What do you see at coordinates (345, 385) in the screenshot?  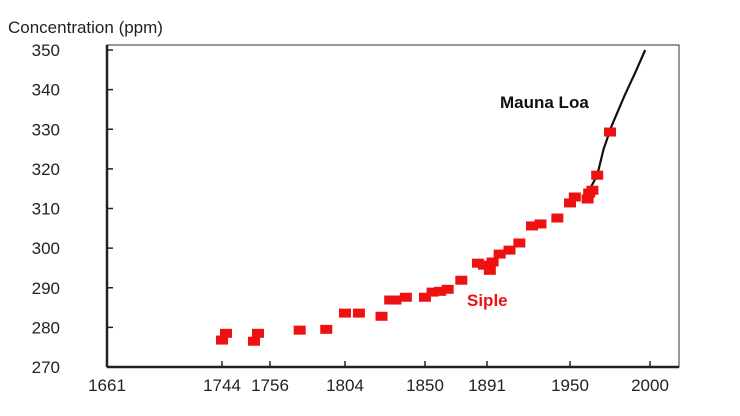 I see `x-tick-label: 1804` at bounding box center [345, 385].